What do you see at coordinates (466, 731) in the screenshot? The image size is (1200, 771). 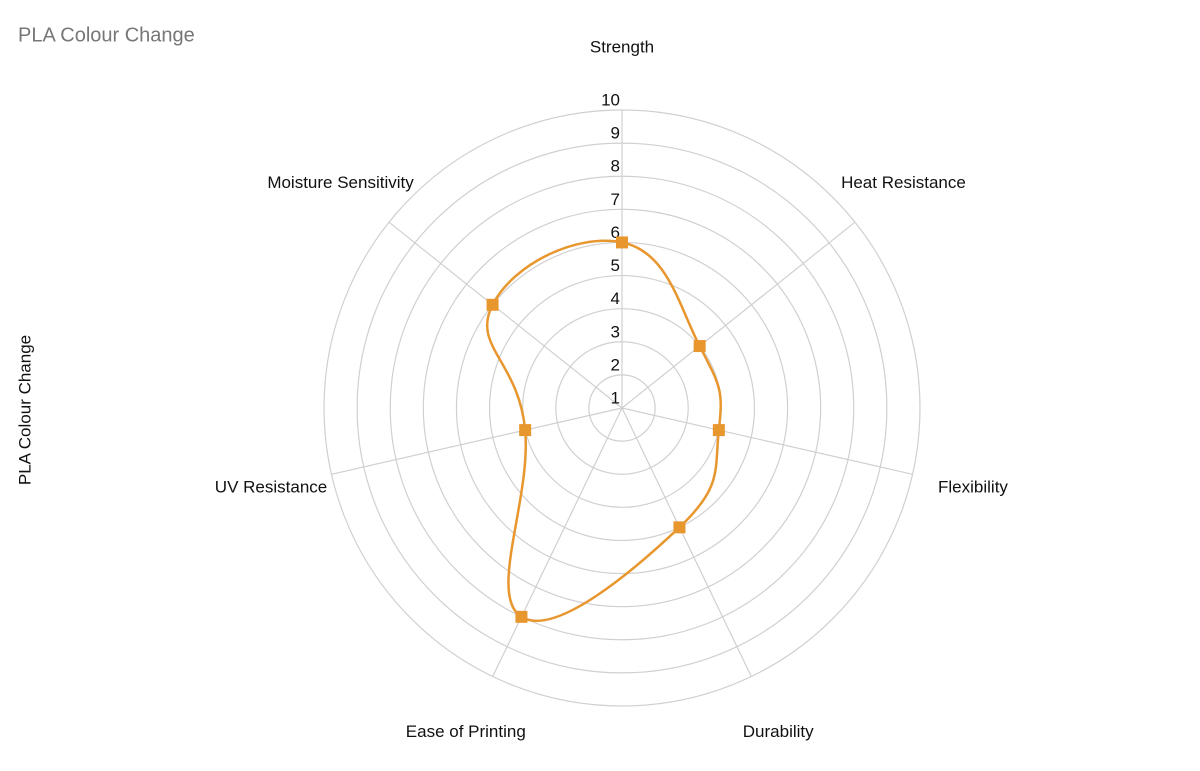 I see `category-label: Ease of Printing` at bounding box center [466, 731].